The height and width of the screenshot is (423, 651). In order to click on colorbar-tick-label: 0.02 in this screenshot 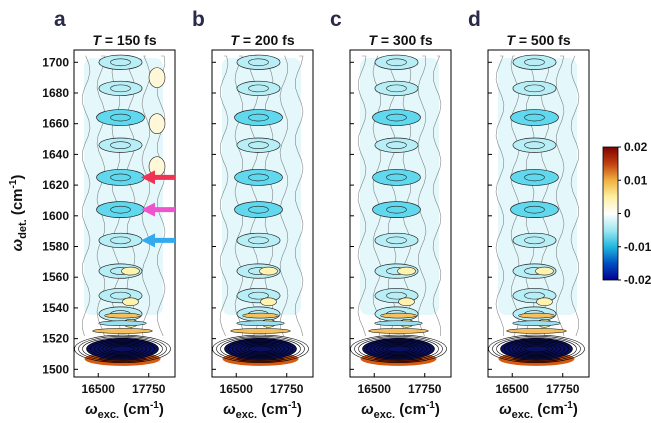, I will do `click(636, 147)`.